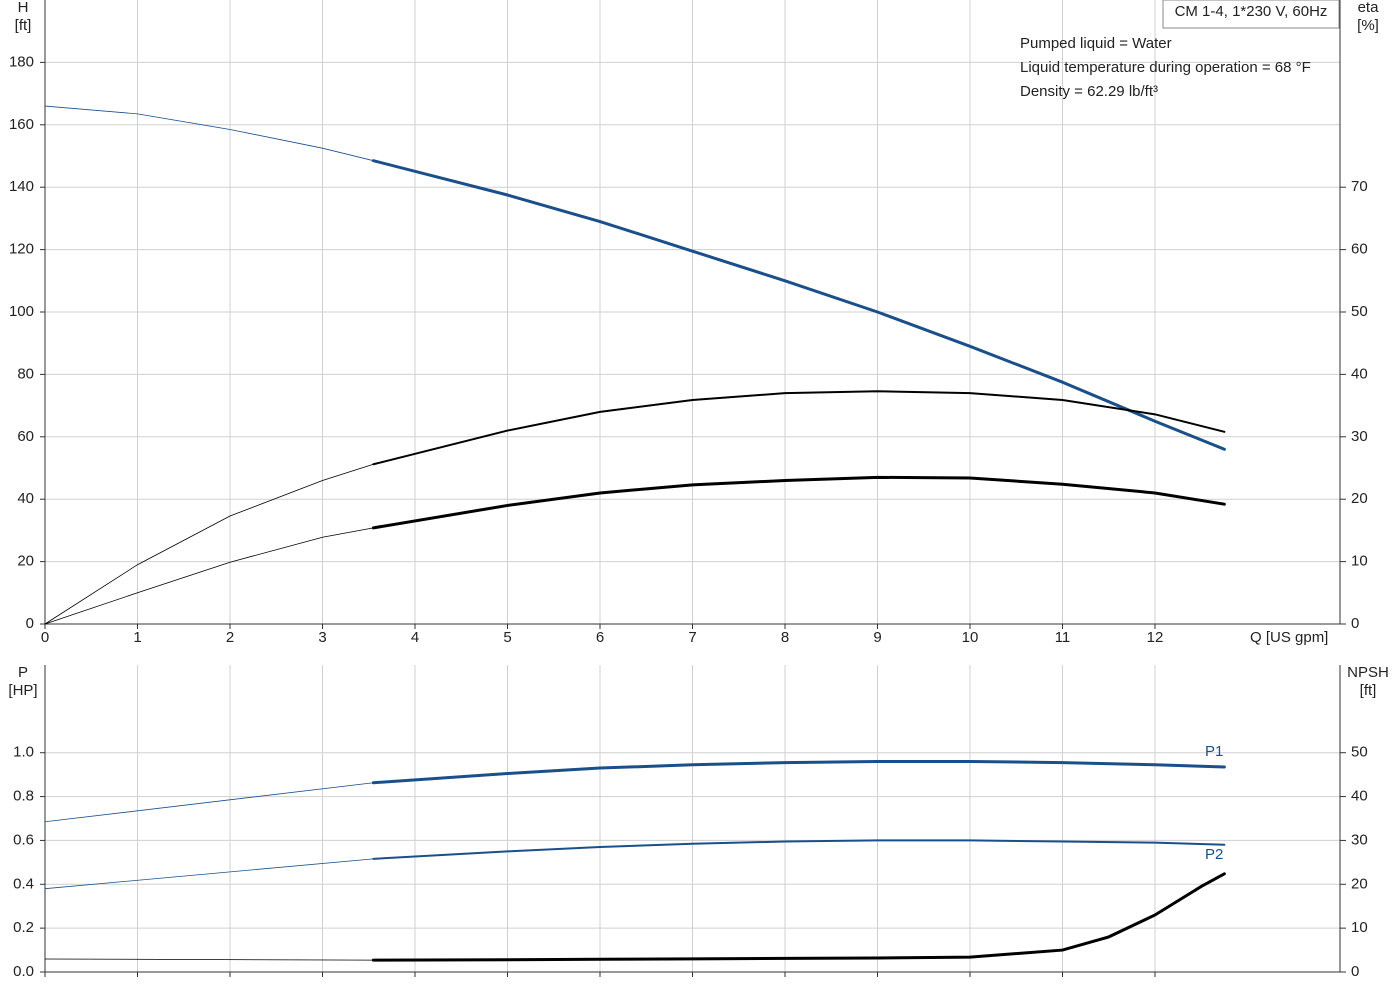  Describe the element at coordinates (1369, 8) in the screenshot. I see `y2-axis-label: eta` at that location.